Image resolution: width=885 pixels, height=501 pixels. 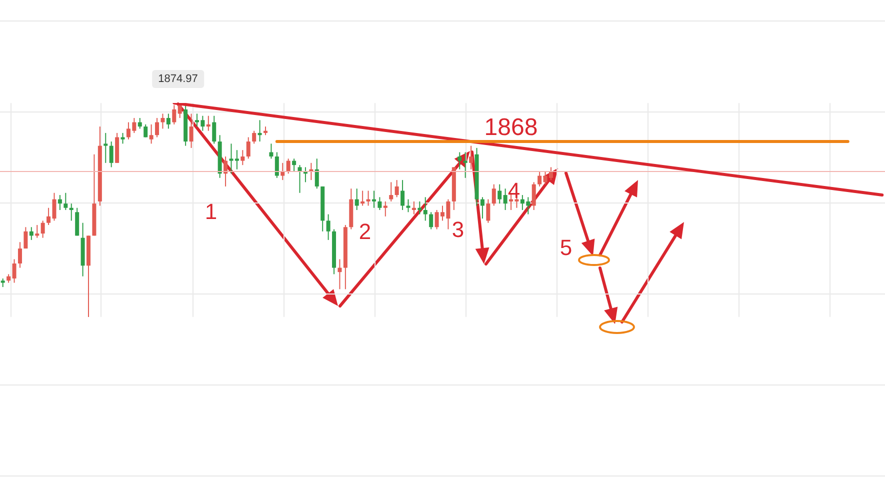 What do you see at coordinates (566, 248) in the screenshot?
I see `annotation: 5` at bounding box center [566, 248].